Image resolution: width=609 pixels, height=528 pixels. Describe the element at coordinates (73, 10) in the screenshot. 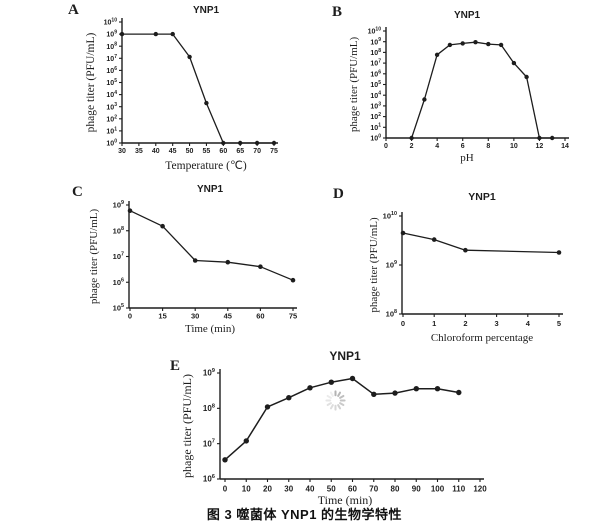

I see `panel-label-a: A` at that location.